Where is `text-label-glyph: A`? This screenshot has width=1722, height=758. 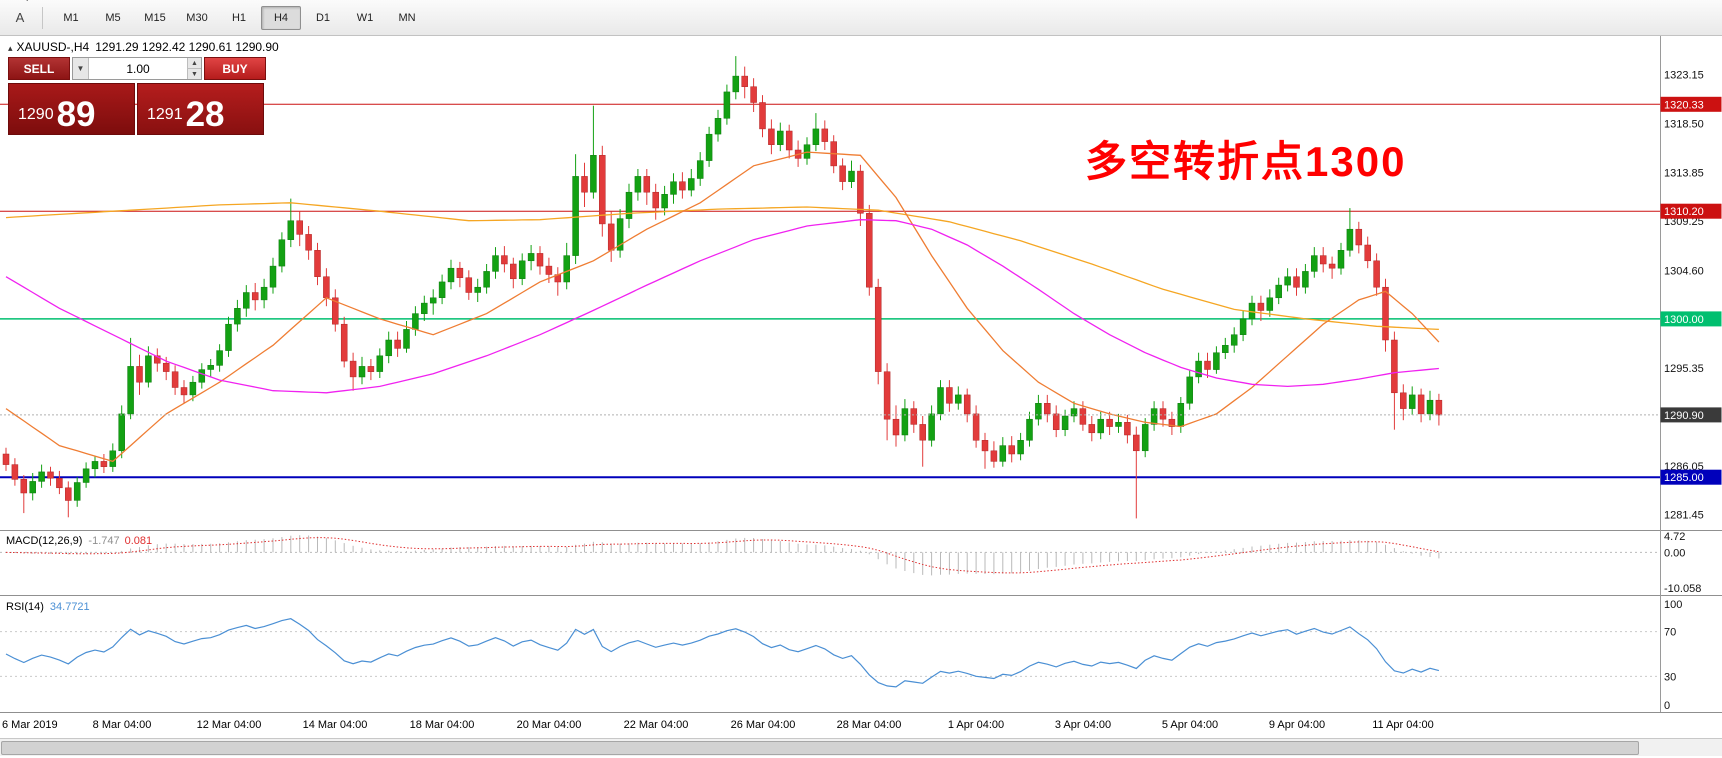 text-label-glyph: A is located at coordinates (20, 17).